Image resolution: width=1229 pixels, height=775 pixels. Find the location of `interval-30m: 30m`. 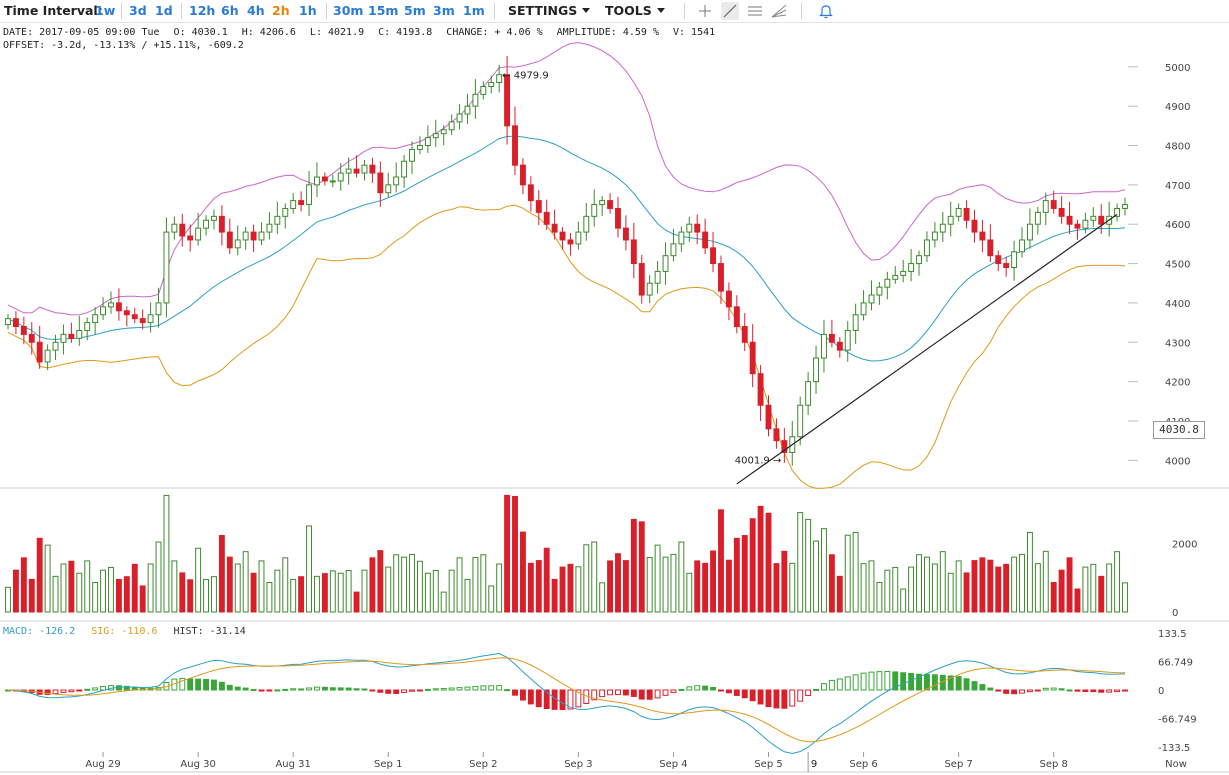

interval-30m: 30m is located at coordinates (348, 10).